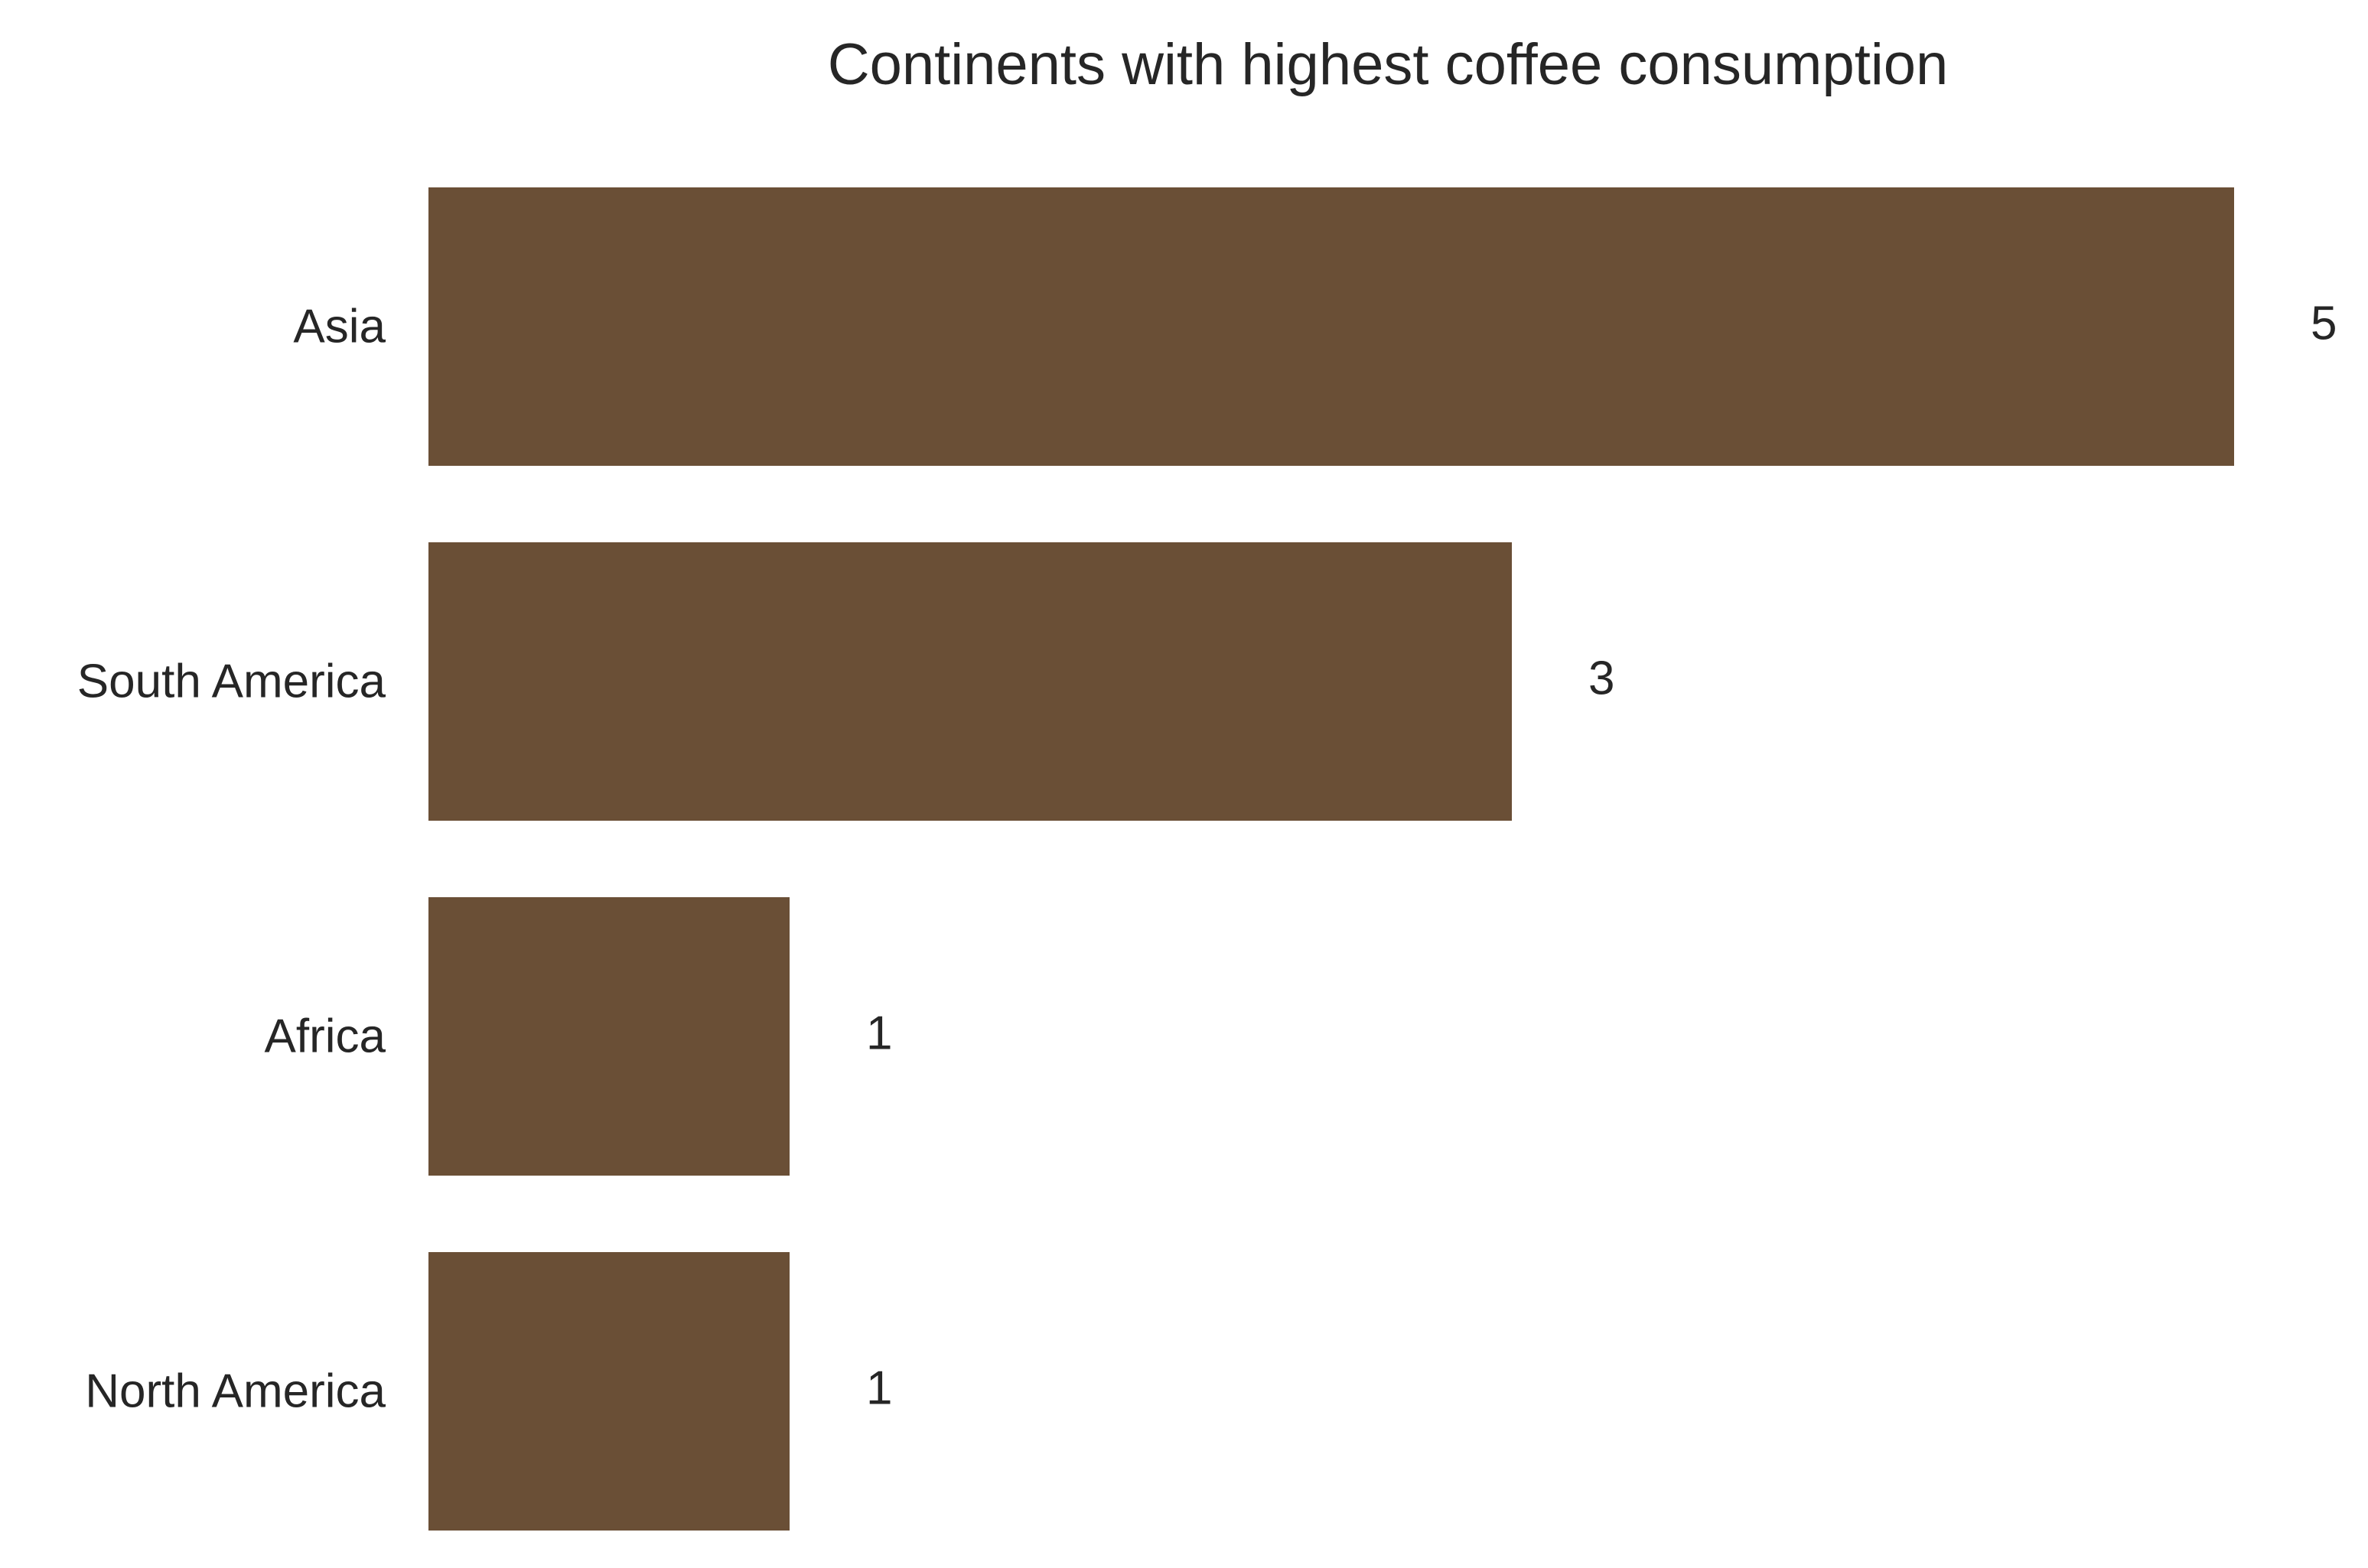  Describe the element at coordinates (231, 682) in the screenshot. I see `tick-label-south-america: South America` at that location.